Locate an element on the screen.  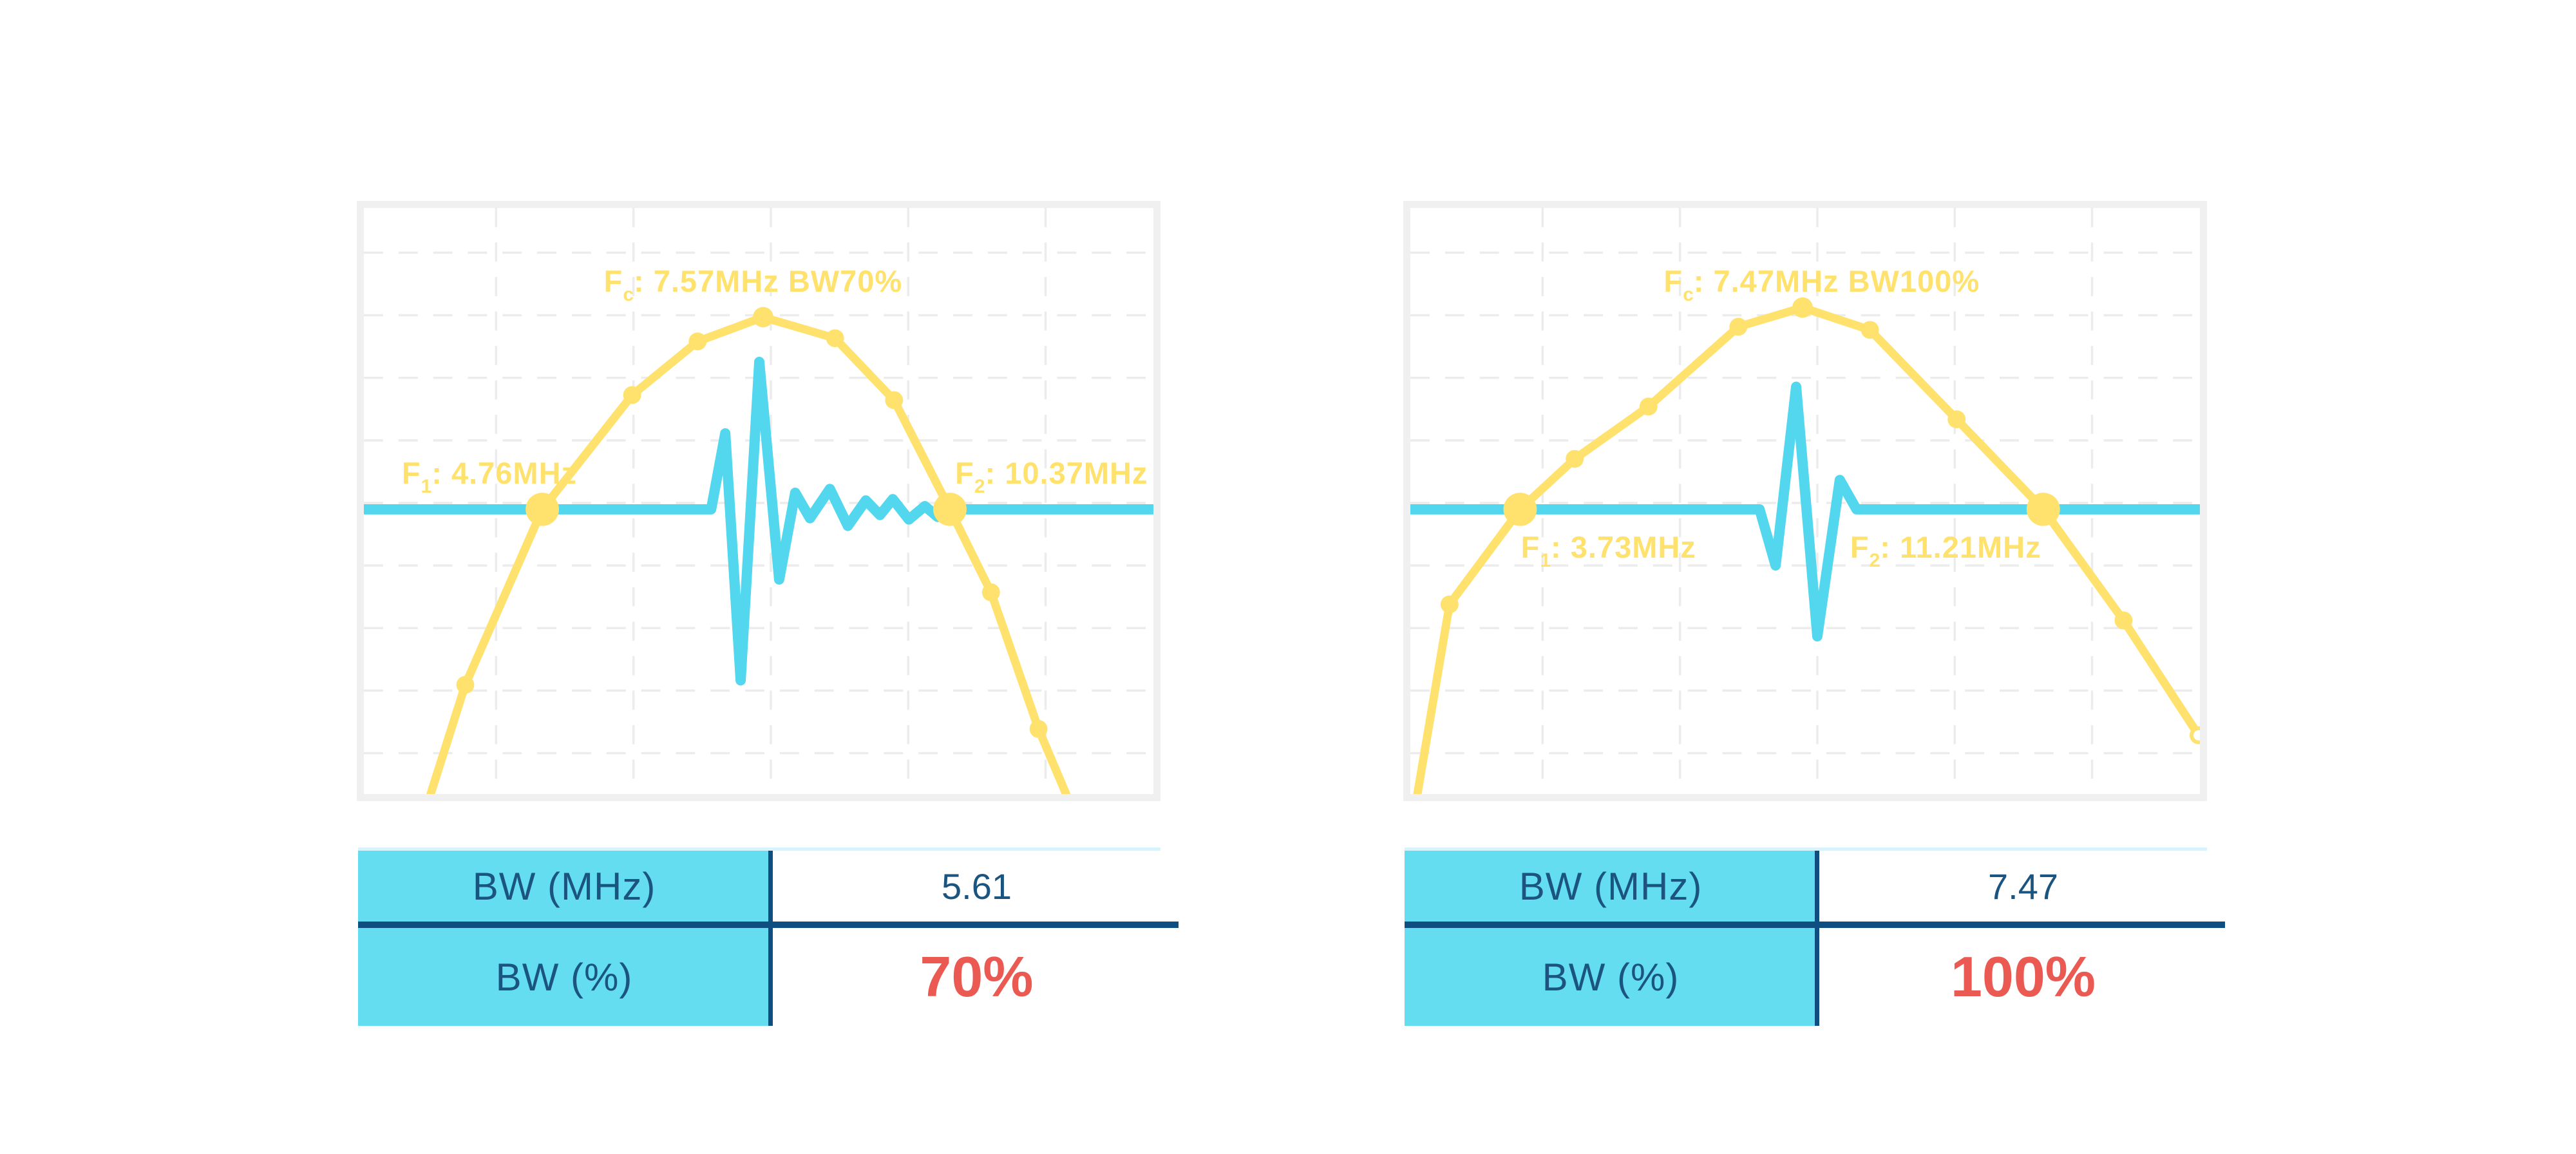
bw-pct-value-cell: 100% is located at coordinates (2023, 977).